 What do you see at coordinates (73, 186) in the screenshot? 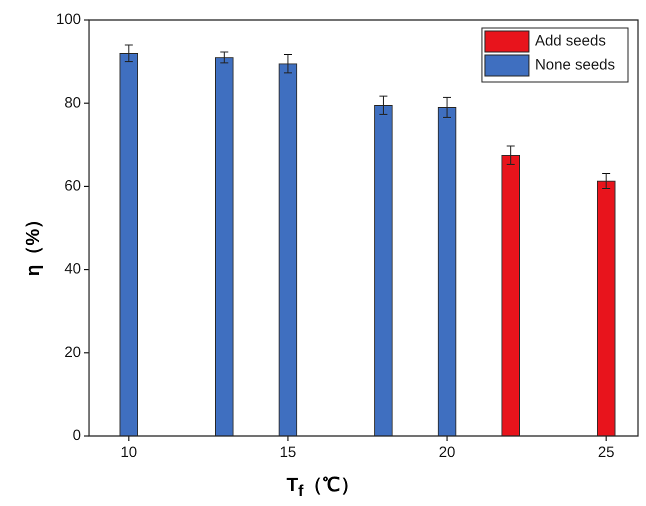
I see `y-tick-label: 60` at bounding box center [73, 186].